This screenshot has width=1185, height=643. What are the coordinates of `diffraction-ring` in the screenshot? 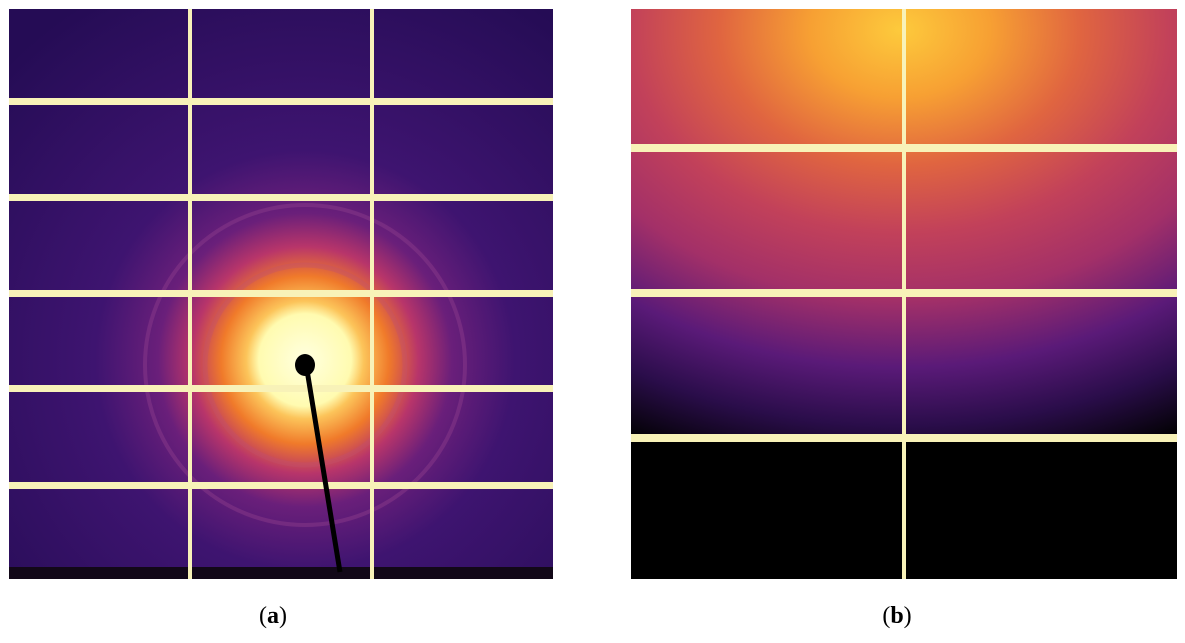 It's located at (305, 365).